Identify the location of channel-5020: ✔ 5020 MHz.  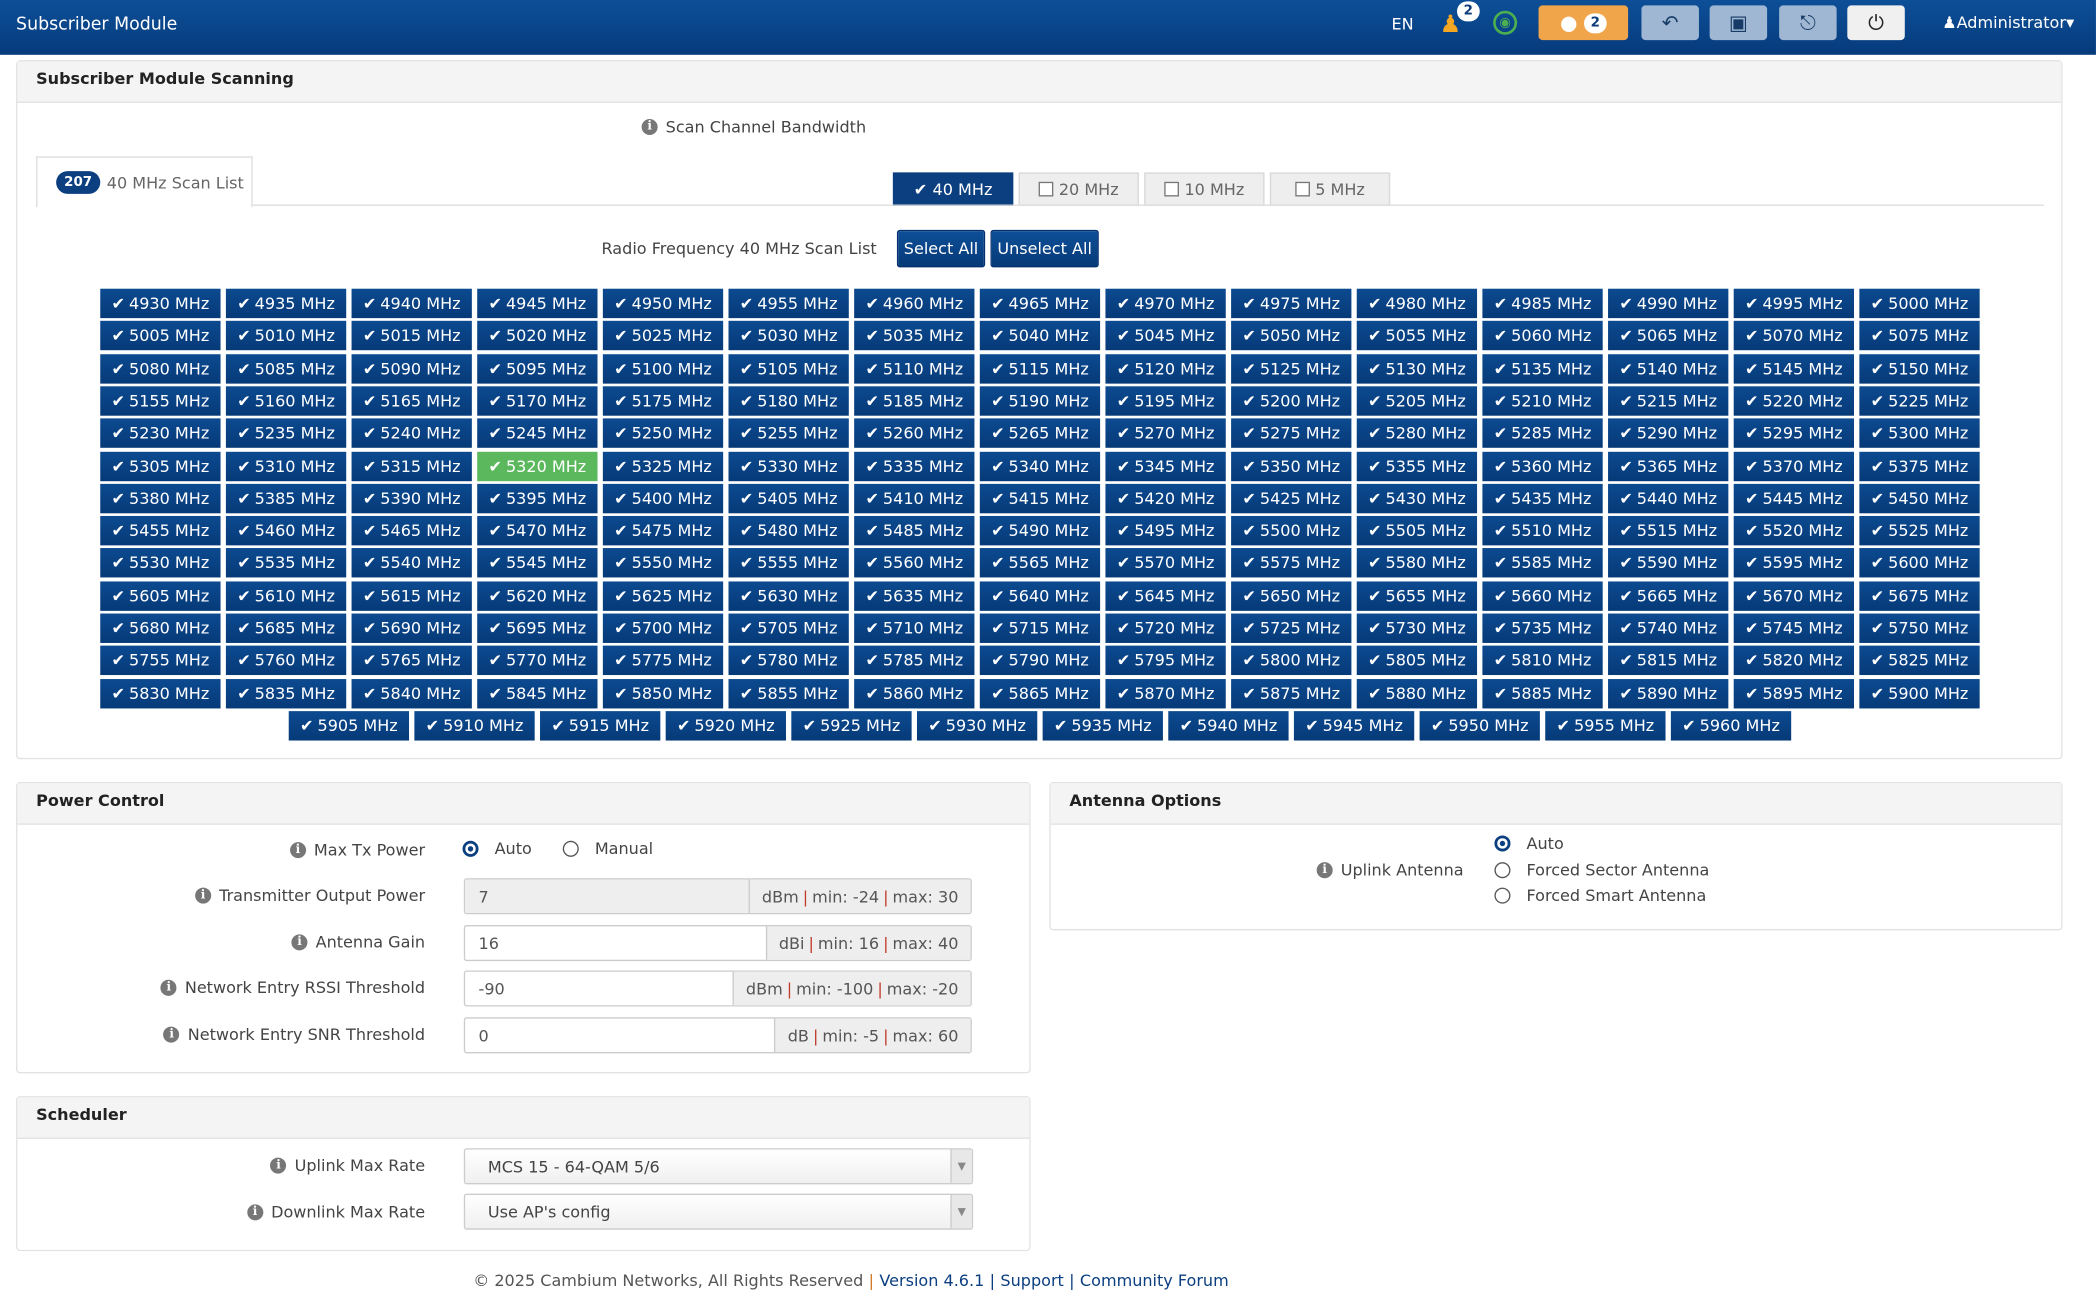
(537, 336).